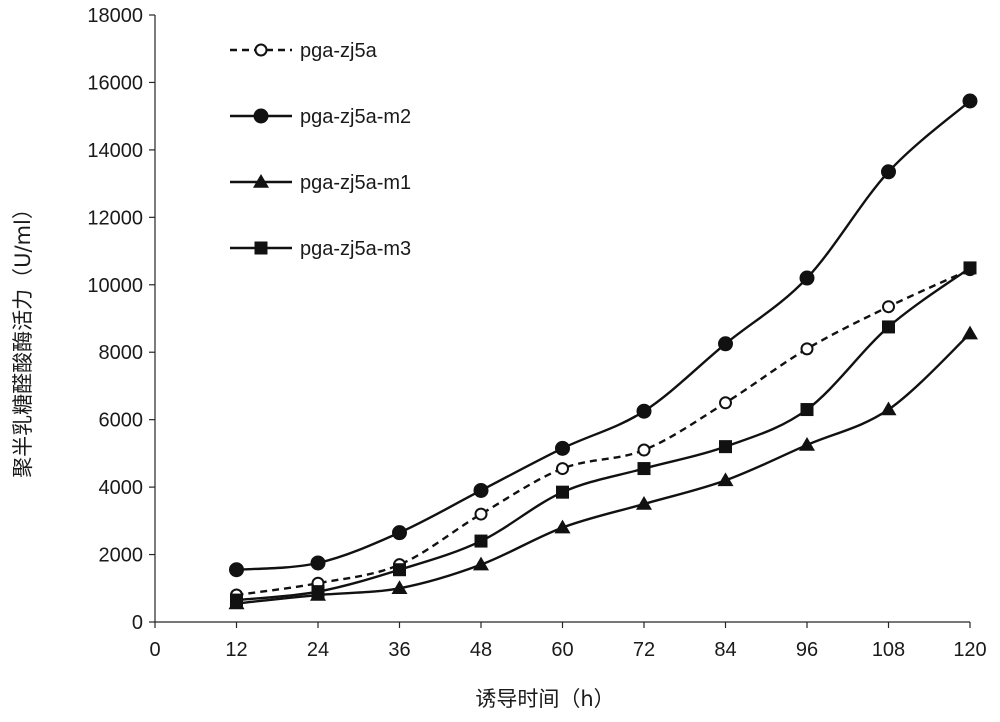 This screenshot has height=722, width=1000. Describe the element at coordinates (115, 16) in the screenshot. I see `y-tick-label: 18000` at that location.